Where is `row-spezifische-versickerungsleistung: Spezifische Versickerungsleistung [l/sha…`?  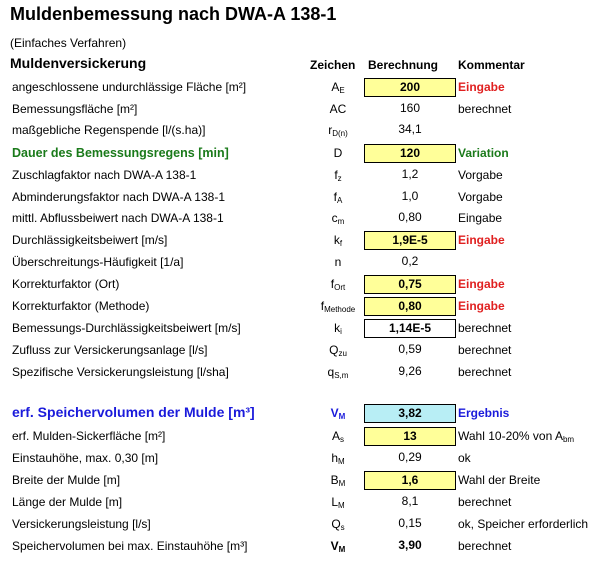
row-spezifische-versickerungsleistung: Spezifische Versickerungsleistung [l/sha… is located at coordinates (306, 373).